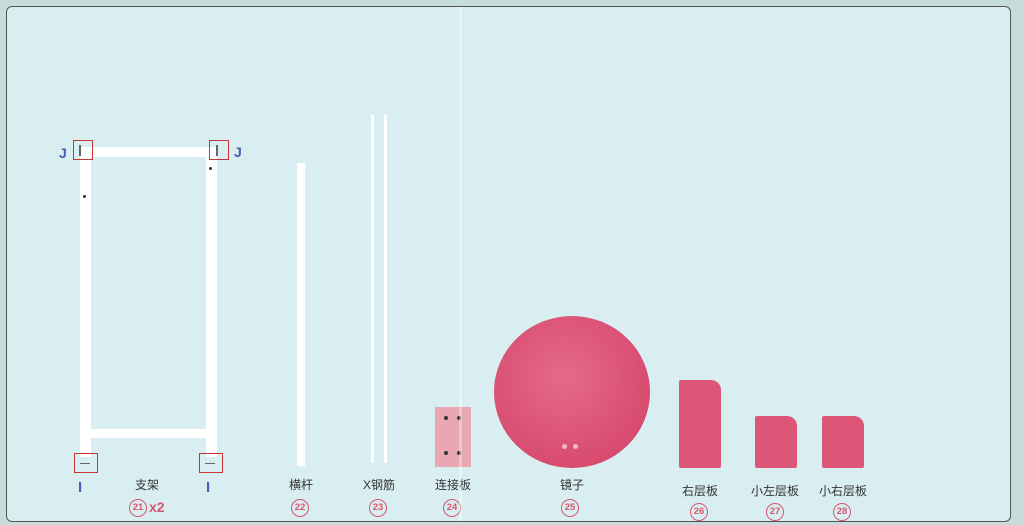 Image resolution: width=1023 pixels, height=525 pixels. What do you see at coordinates (700, 424) in the screenshot?
I see `right-shelf` at bounding box center [700, 424].